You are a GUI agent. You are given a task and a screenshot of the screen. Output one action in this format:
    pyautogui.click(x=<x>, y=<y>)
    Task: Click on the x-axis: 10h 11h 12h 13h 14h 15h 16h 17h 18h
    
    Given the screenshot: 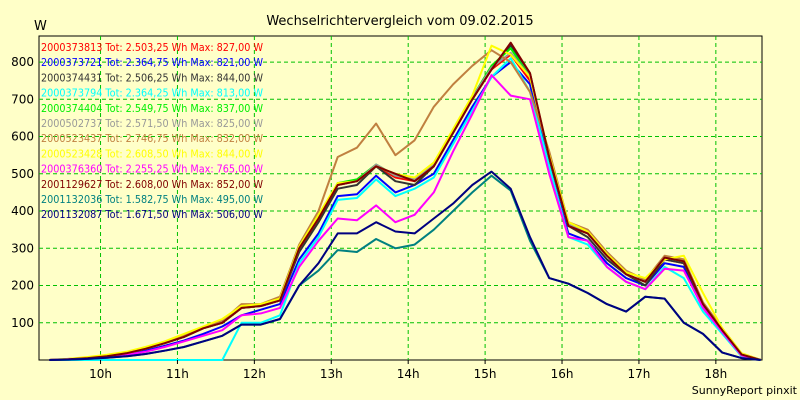 What is the action you would take?
    pyautogui.click(x=408, y=370)
    